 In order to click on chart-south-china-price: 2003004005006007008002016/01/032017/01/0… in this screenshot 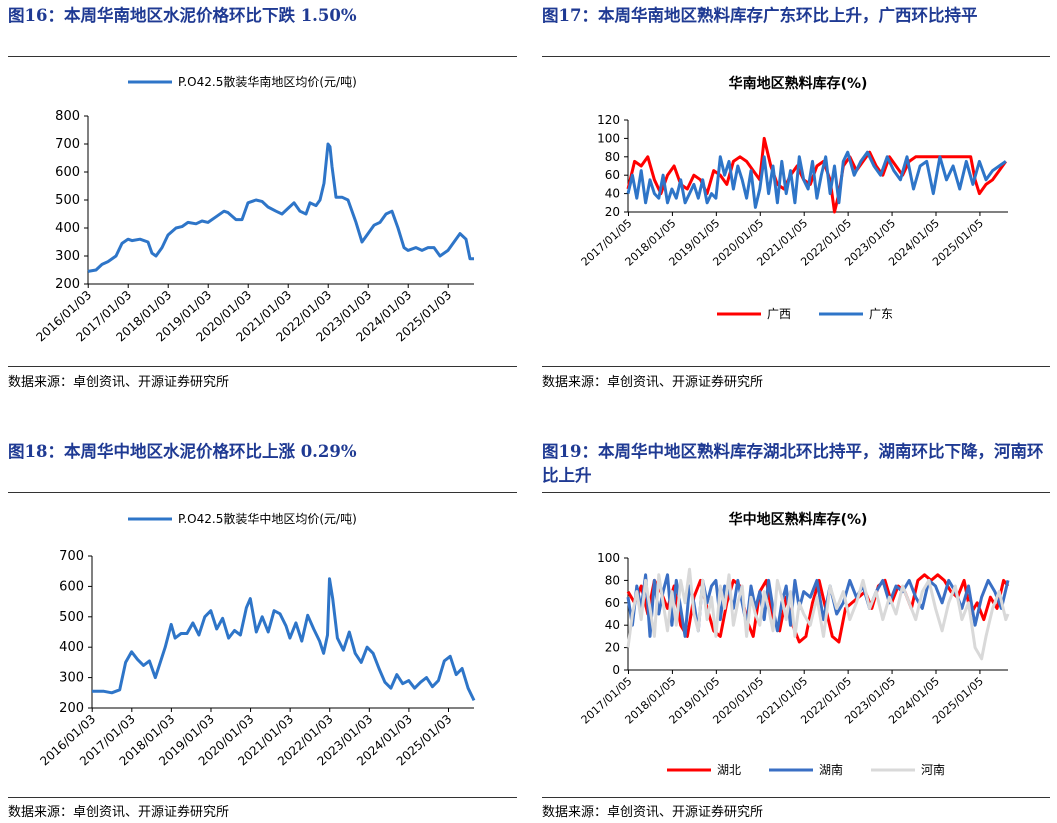, I will do `click(253, 209)`.